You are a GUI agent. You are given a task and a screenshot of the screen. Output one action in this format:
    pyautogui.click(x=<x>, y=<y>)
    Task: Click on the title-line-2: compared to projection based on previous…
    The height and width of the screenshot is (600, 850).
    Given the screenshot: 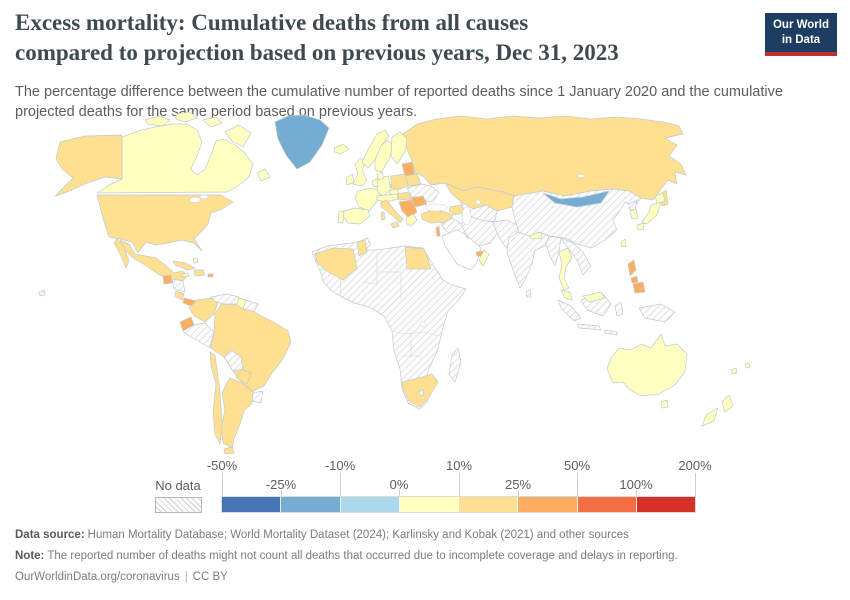 What is the action you would take?
    pyautogui.click(x=317, y=52)
    